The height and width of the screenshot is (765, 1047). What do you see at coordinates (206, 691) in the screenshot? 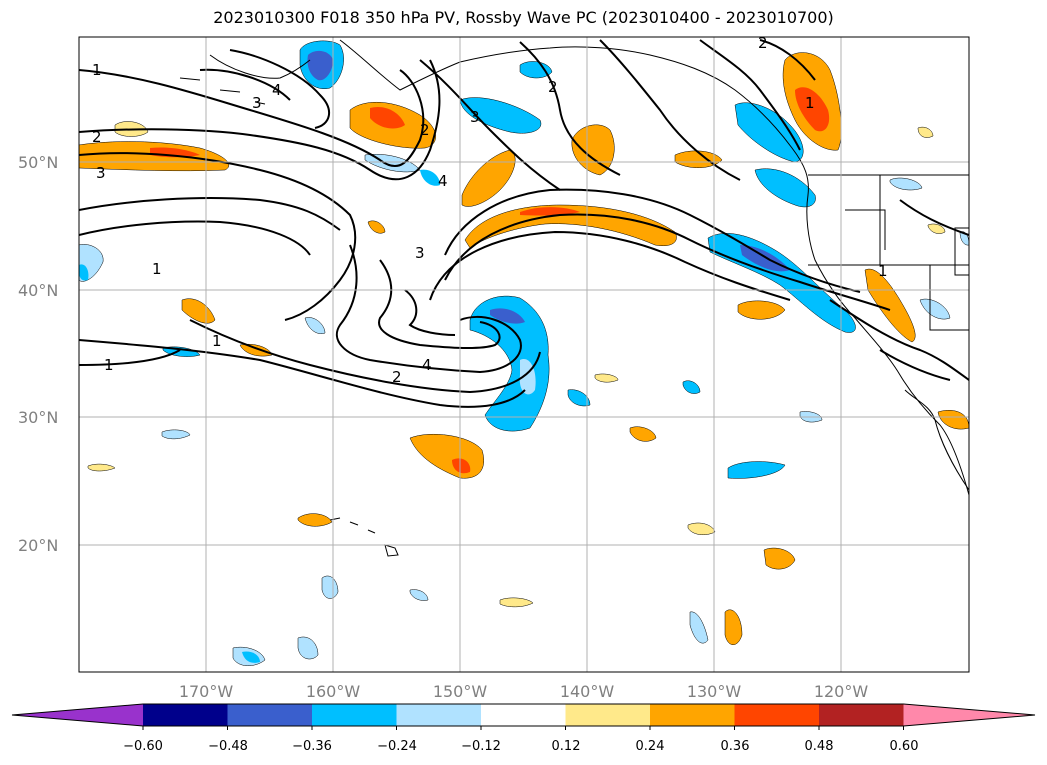
I see `lon-label: 170°W` at bounding box center [206, 691].